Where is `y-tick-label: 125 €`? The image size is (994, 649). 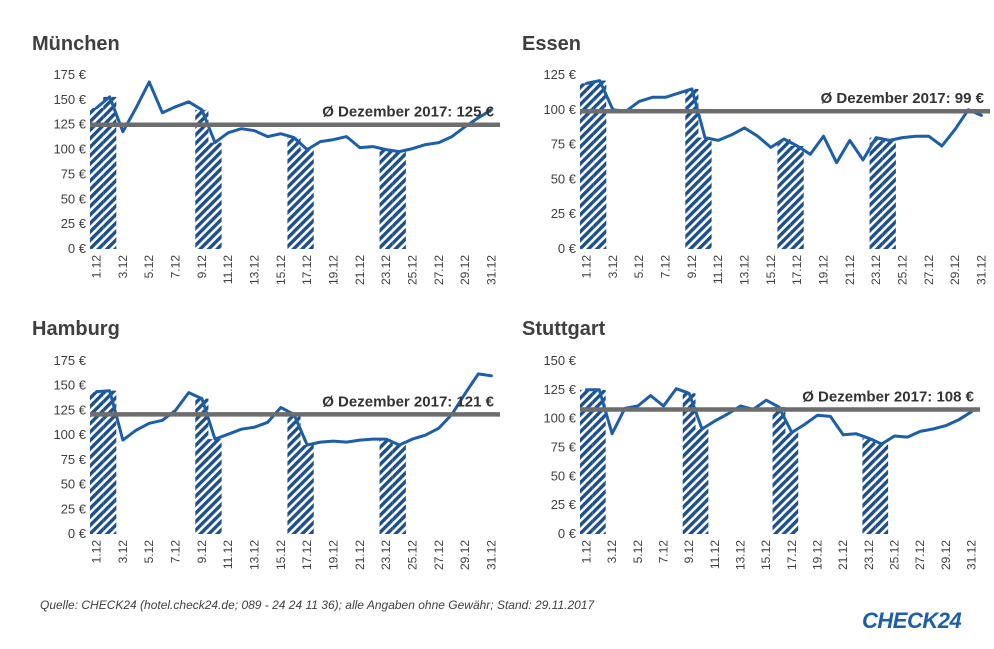
y-tick-label: 125 € is located at coordinates (69, 409).